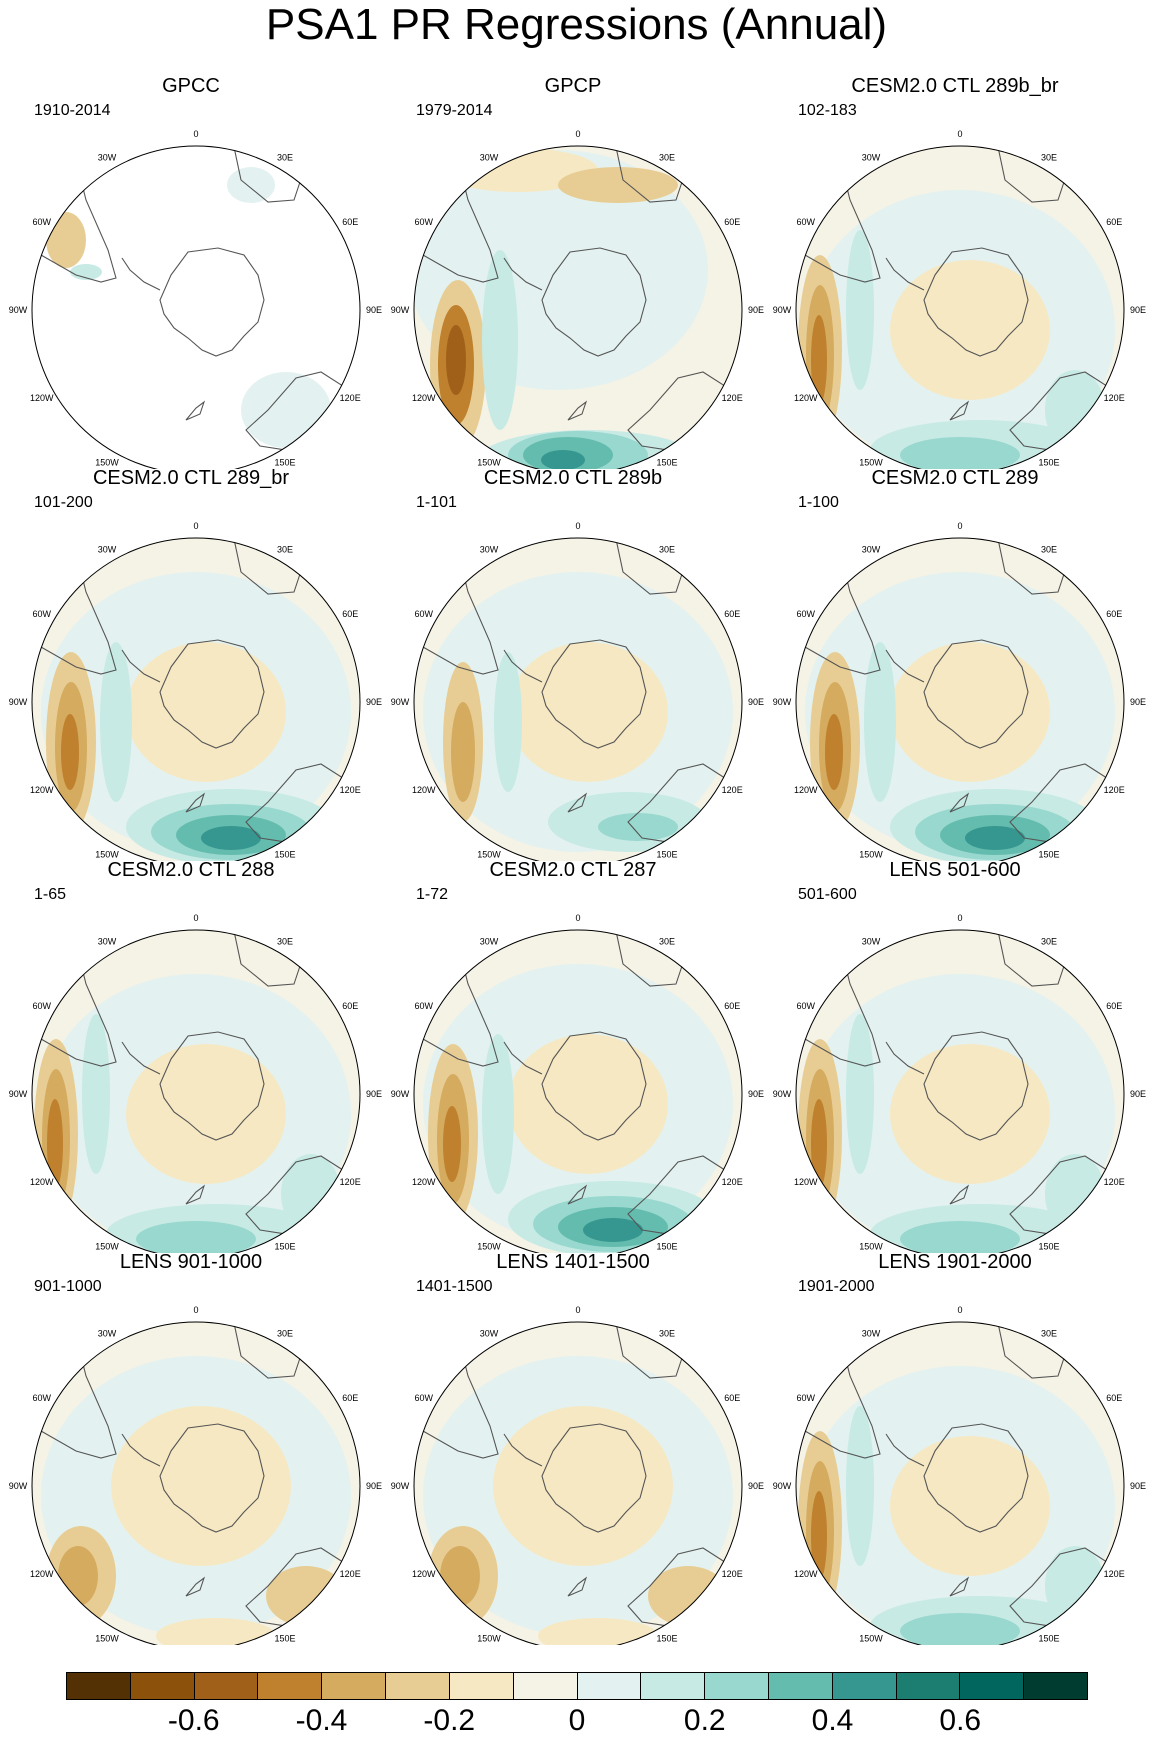 The height and width of the screenshot is (1741, 1153). What do you see at coordinates (577, 1720) in the screenshot?
I see `colorbar-tick-label: 0` at bounding box center [577, 1720].